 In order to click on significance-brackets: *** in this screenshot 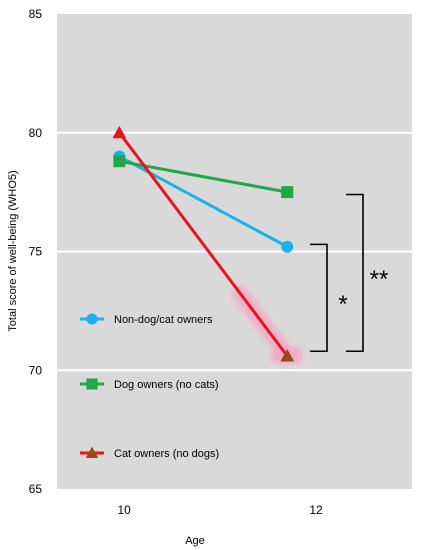, I will do `click(349, 273)`.